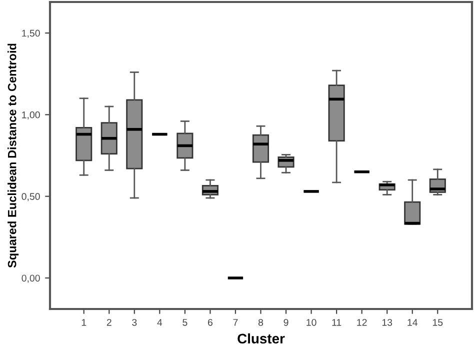 This screenshot has width=474, height=347. Describe the element at coordinates (31, 278) in the screenshot. I see `y-tick-label: 0,00` at that location.